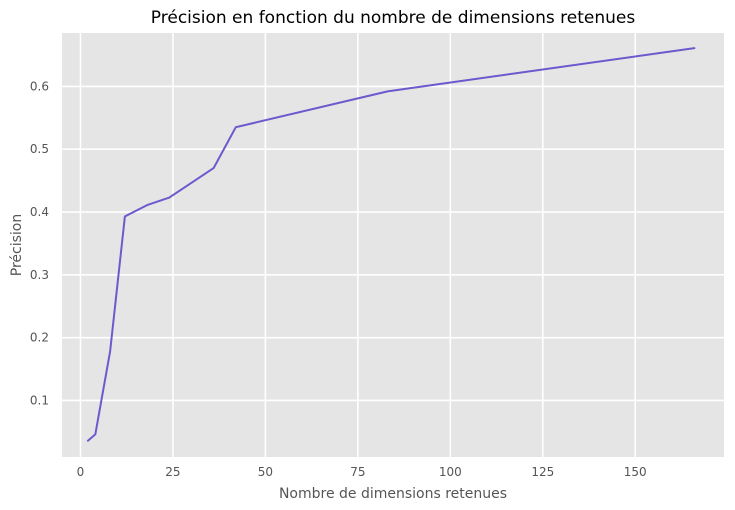 The image size is (735, 510). What do you see at coordinates (542, 472) in the screenshot?
I see `x-tick-label: 125` at bounding box center [542, 472].